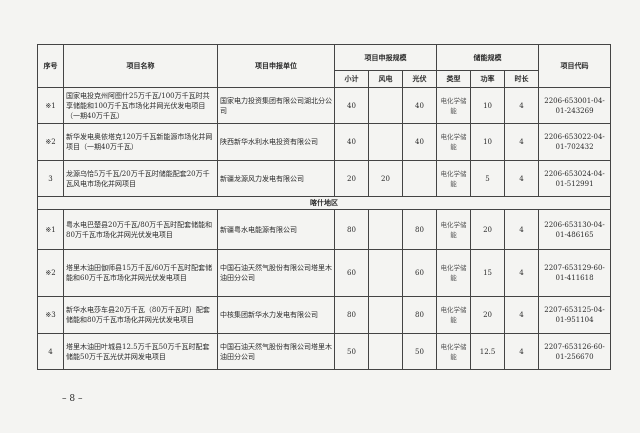  I want to click on cell-code: 2206-653130-04-01-486165, so click(575, 229).